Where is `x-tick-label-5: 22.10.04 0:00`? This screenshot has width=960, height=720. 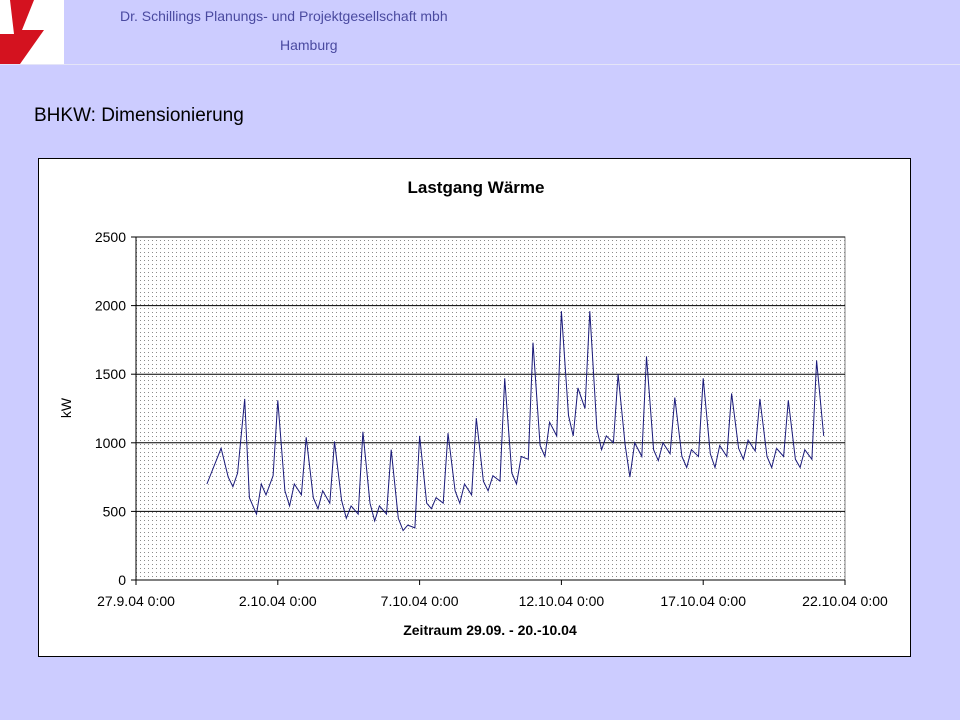 x-tick-label-5: 22.10.04 0:00 is located at coordinates (845, 601).